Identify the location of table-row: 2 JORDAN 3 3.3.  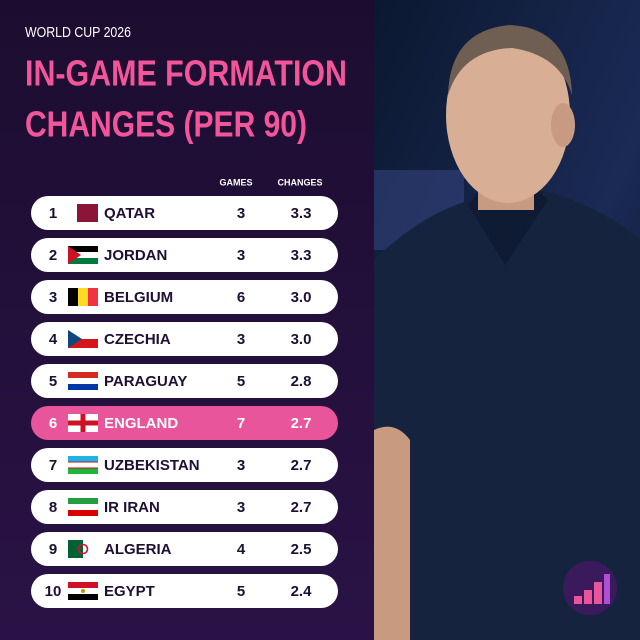
(184, 255).